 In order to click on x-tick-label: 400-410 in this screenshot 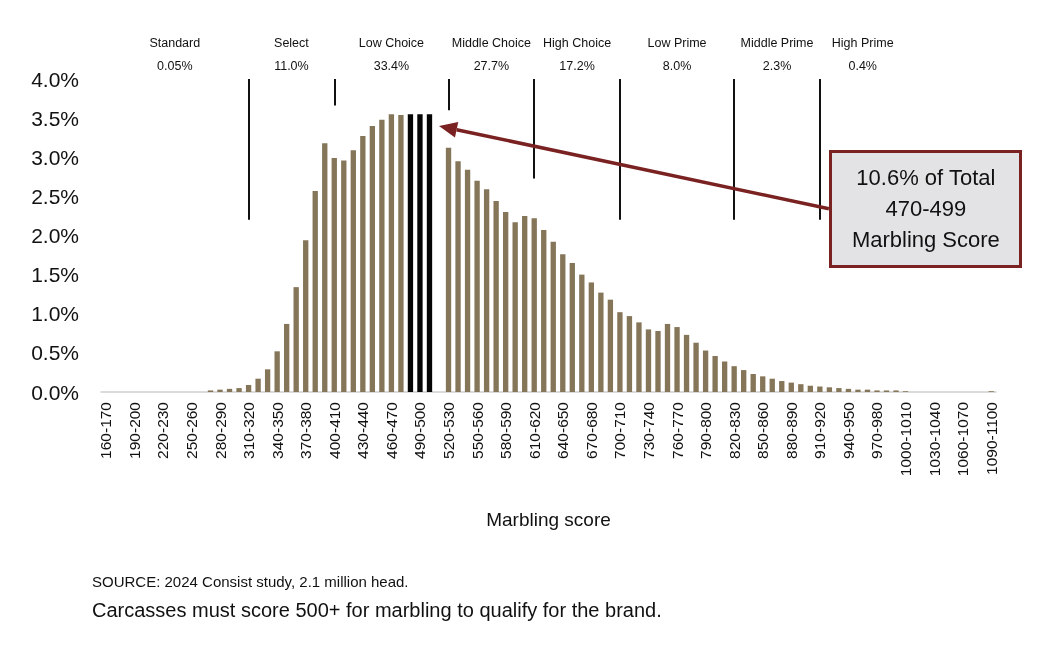, I will do `click(334, 430)`.